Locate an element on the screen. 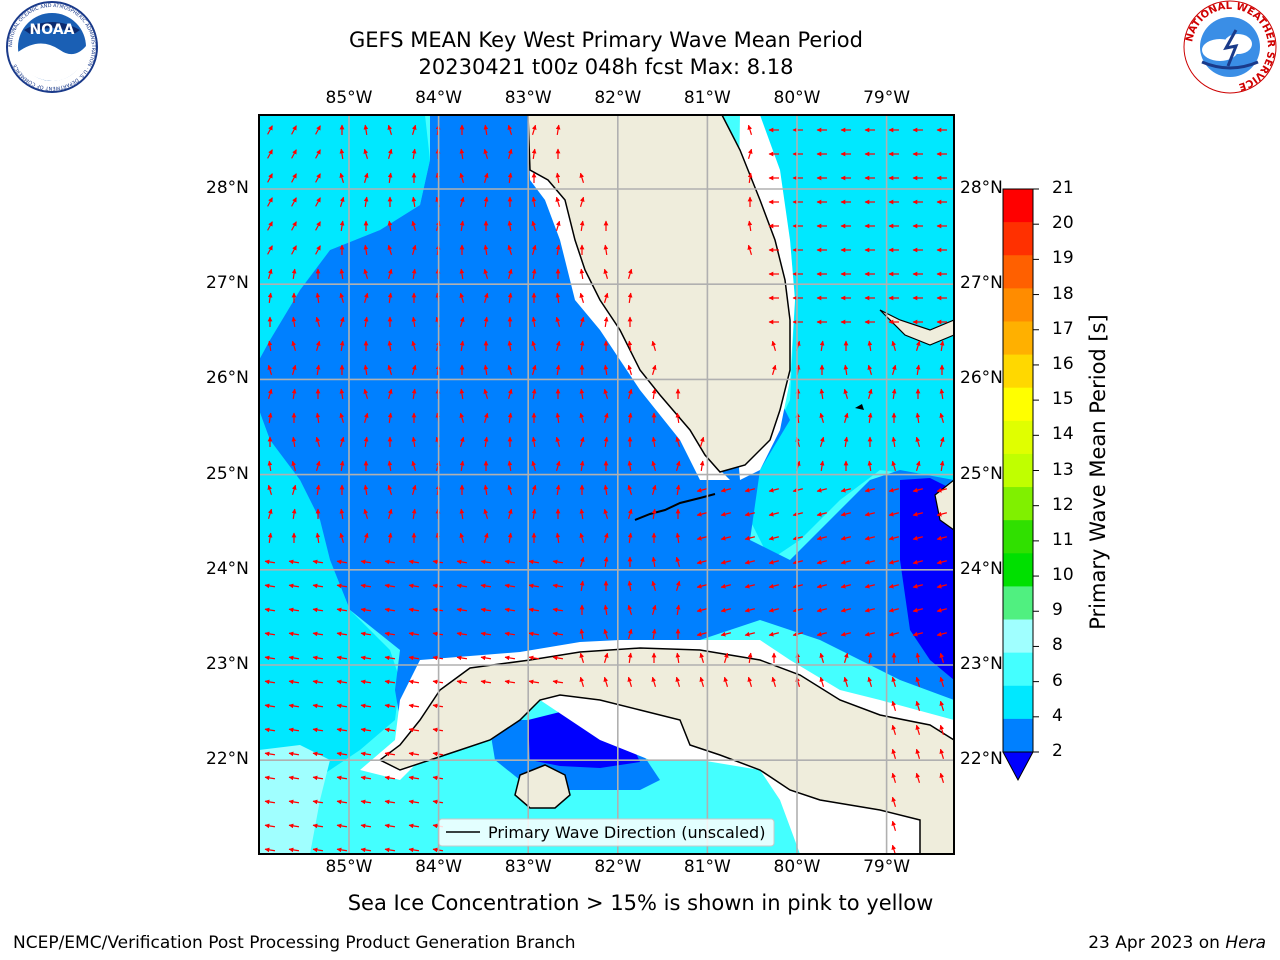 This screenshot has height=960, width=1280. colorbar-tick-label: 2 is located at coordinates (1057, 751).